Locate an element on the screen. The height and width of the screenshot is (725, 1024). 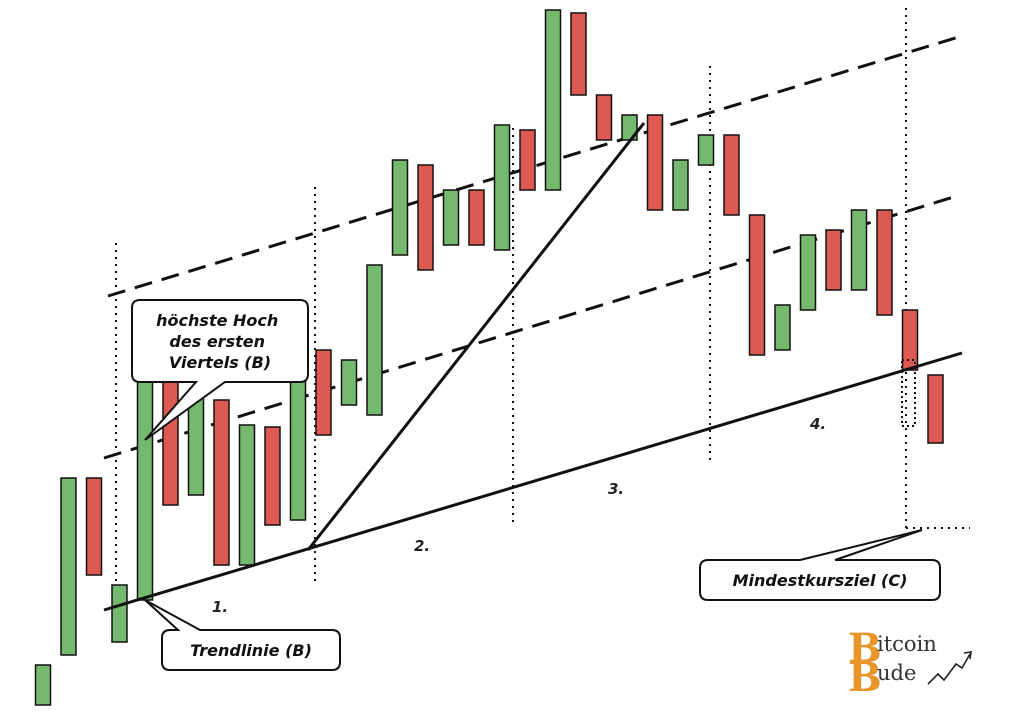
logo-text-itcoin: itcoin is located at coordinates (907, 644).